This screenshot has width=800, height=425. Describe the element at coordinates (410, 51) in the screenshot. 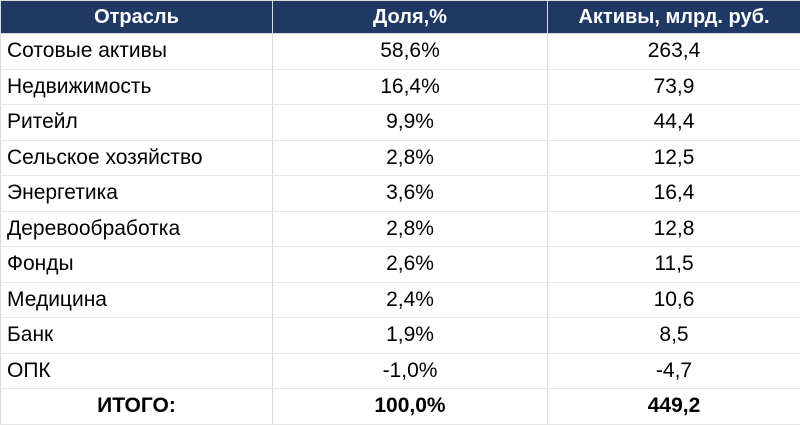

I see `cell-share: 58,6%` at that location.